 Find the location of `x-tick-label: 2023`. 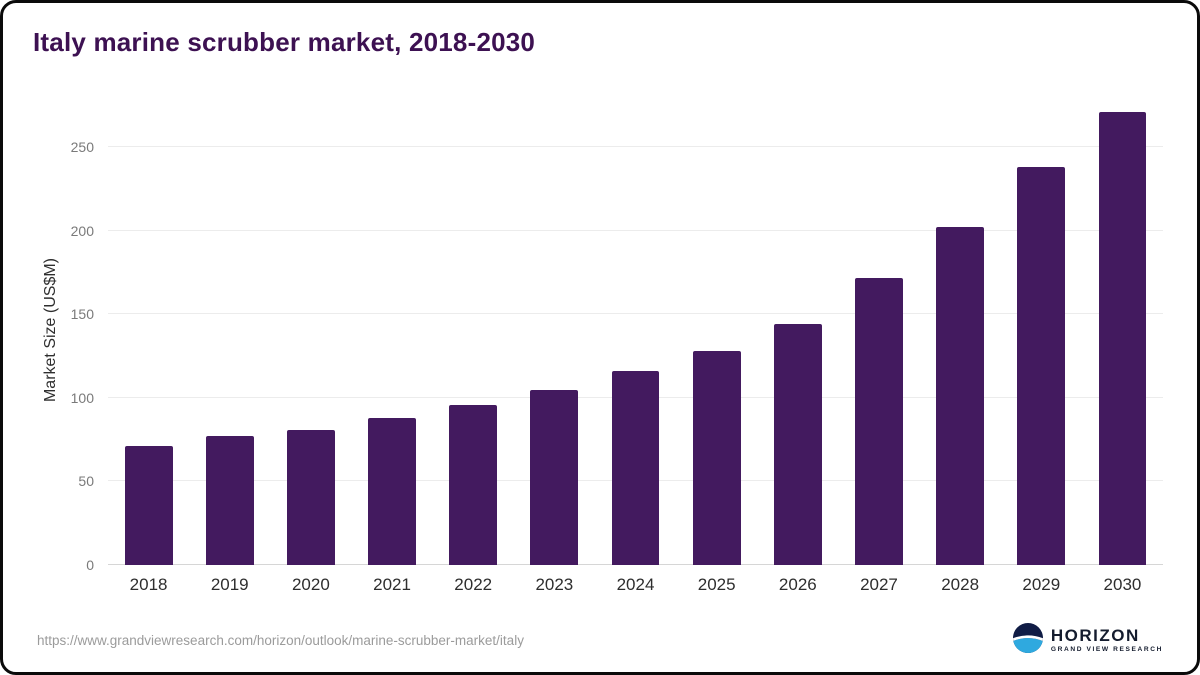

x-tick-label: 2023 is located at coordinates (554, 584).